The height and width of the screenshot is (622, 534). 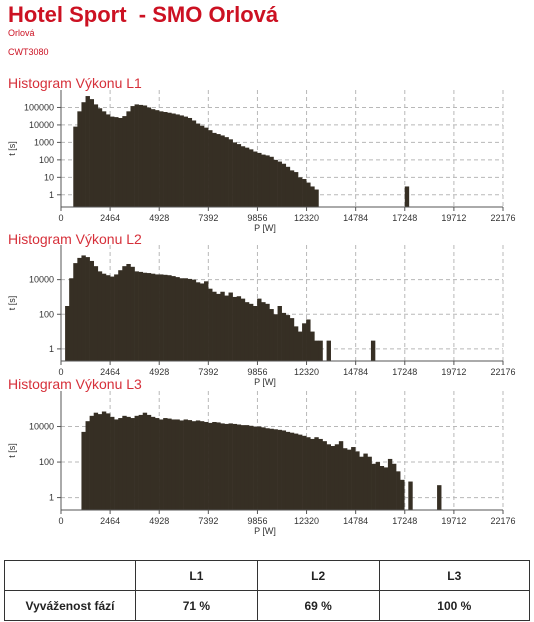 I want to click on x-tick-label: 2464, so click(x=110, y=218).